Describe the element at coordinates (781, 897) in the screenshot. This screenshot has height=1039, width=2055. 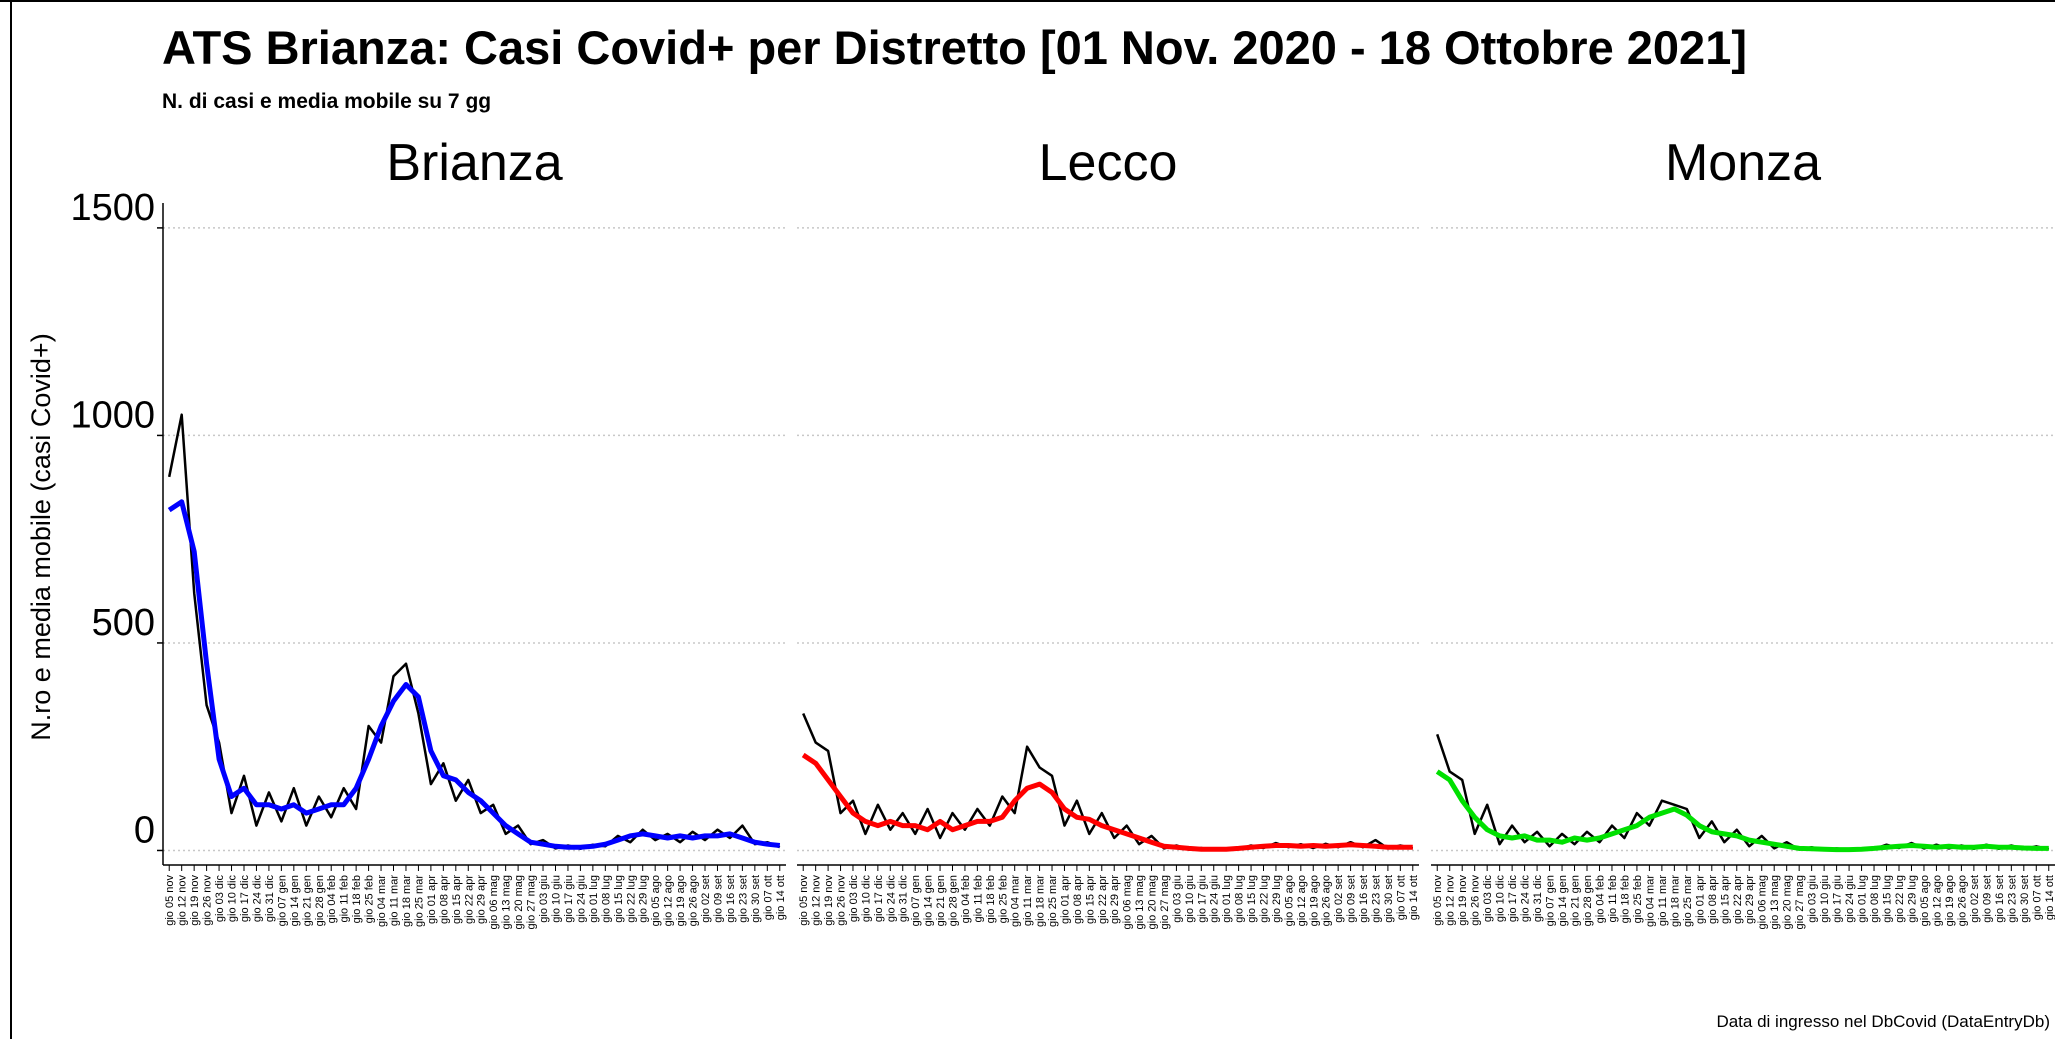
I see `x-tick-label: gio 14 ott` at that location.